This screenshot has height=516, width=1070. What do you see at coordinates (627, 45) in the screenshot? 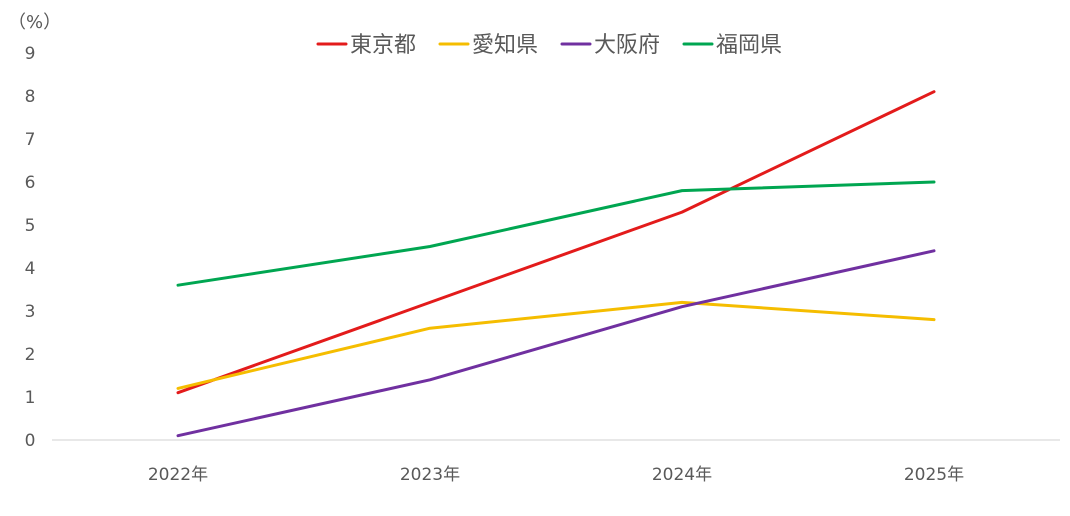
I see `legend-label: 大阪府` at bounding box center [627, 45].